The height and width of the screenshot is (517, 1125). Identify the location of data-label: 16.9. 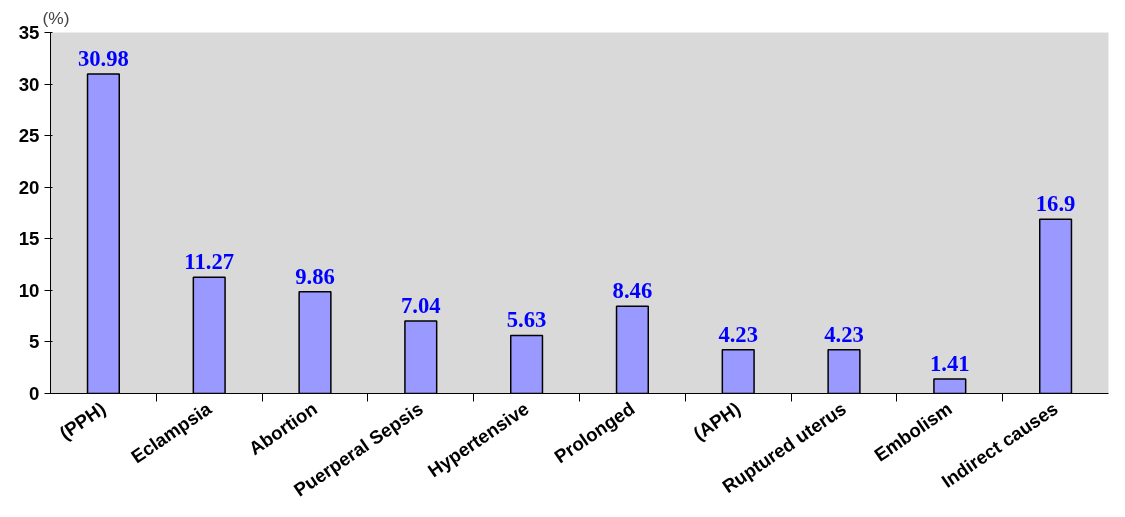
(1055, 204).